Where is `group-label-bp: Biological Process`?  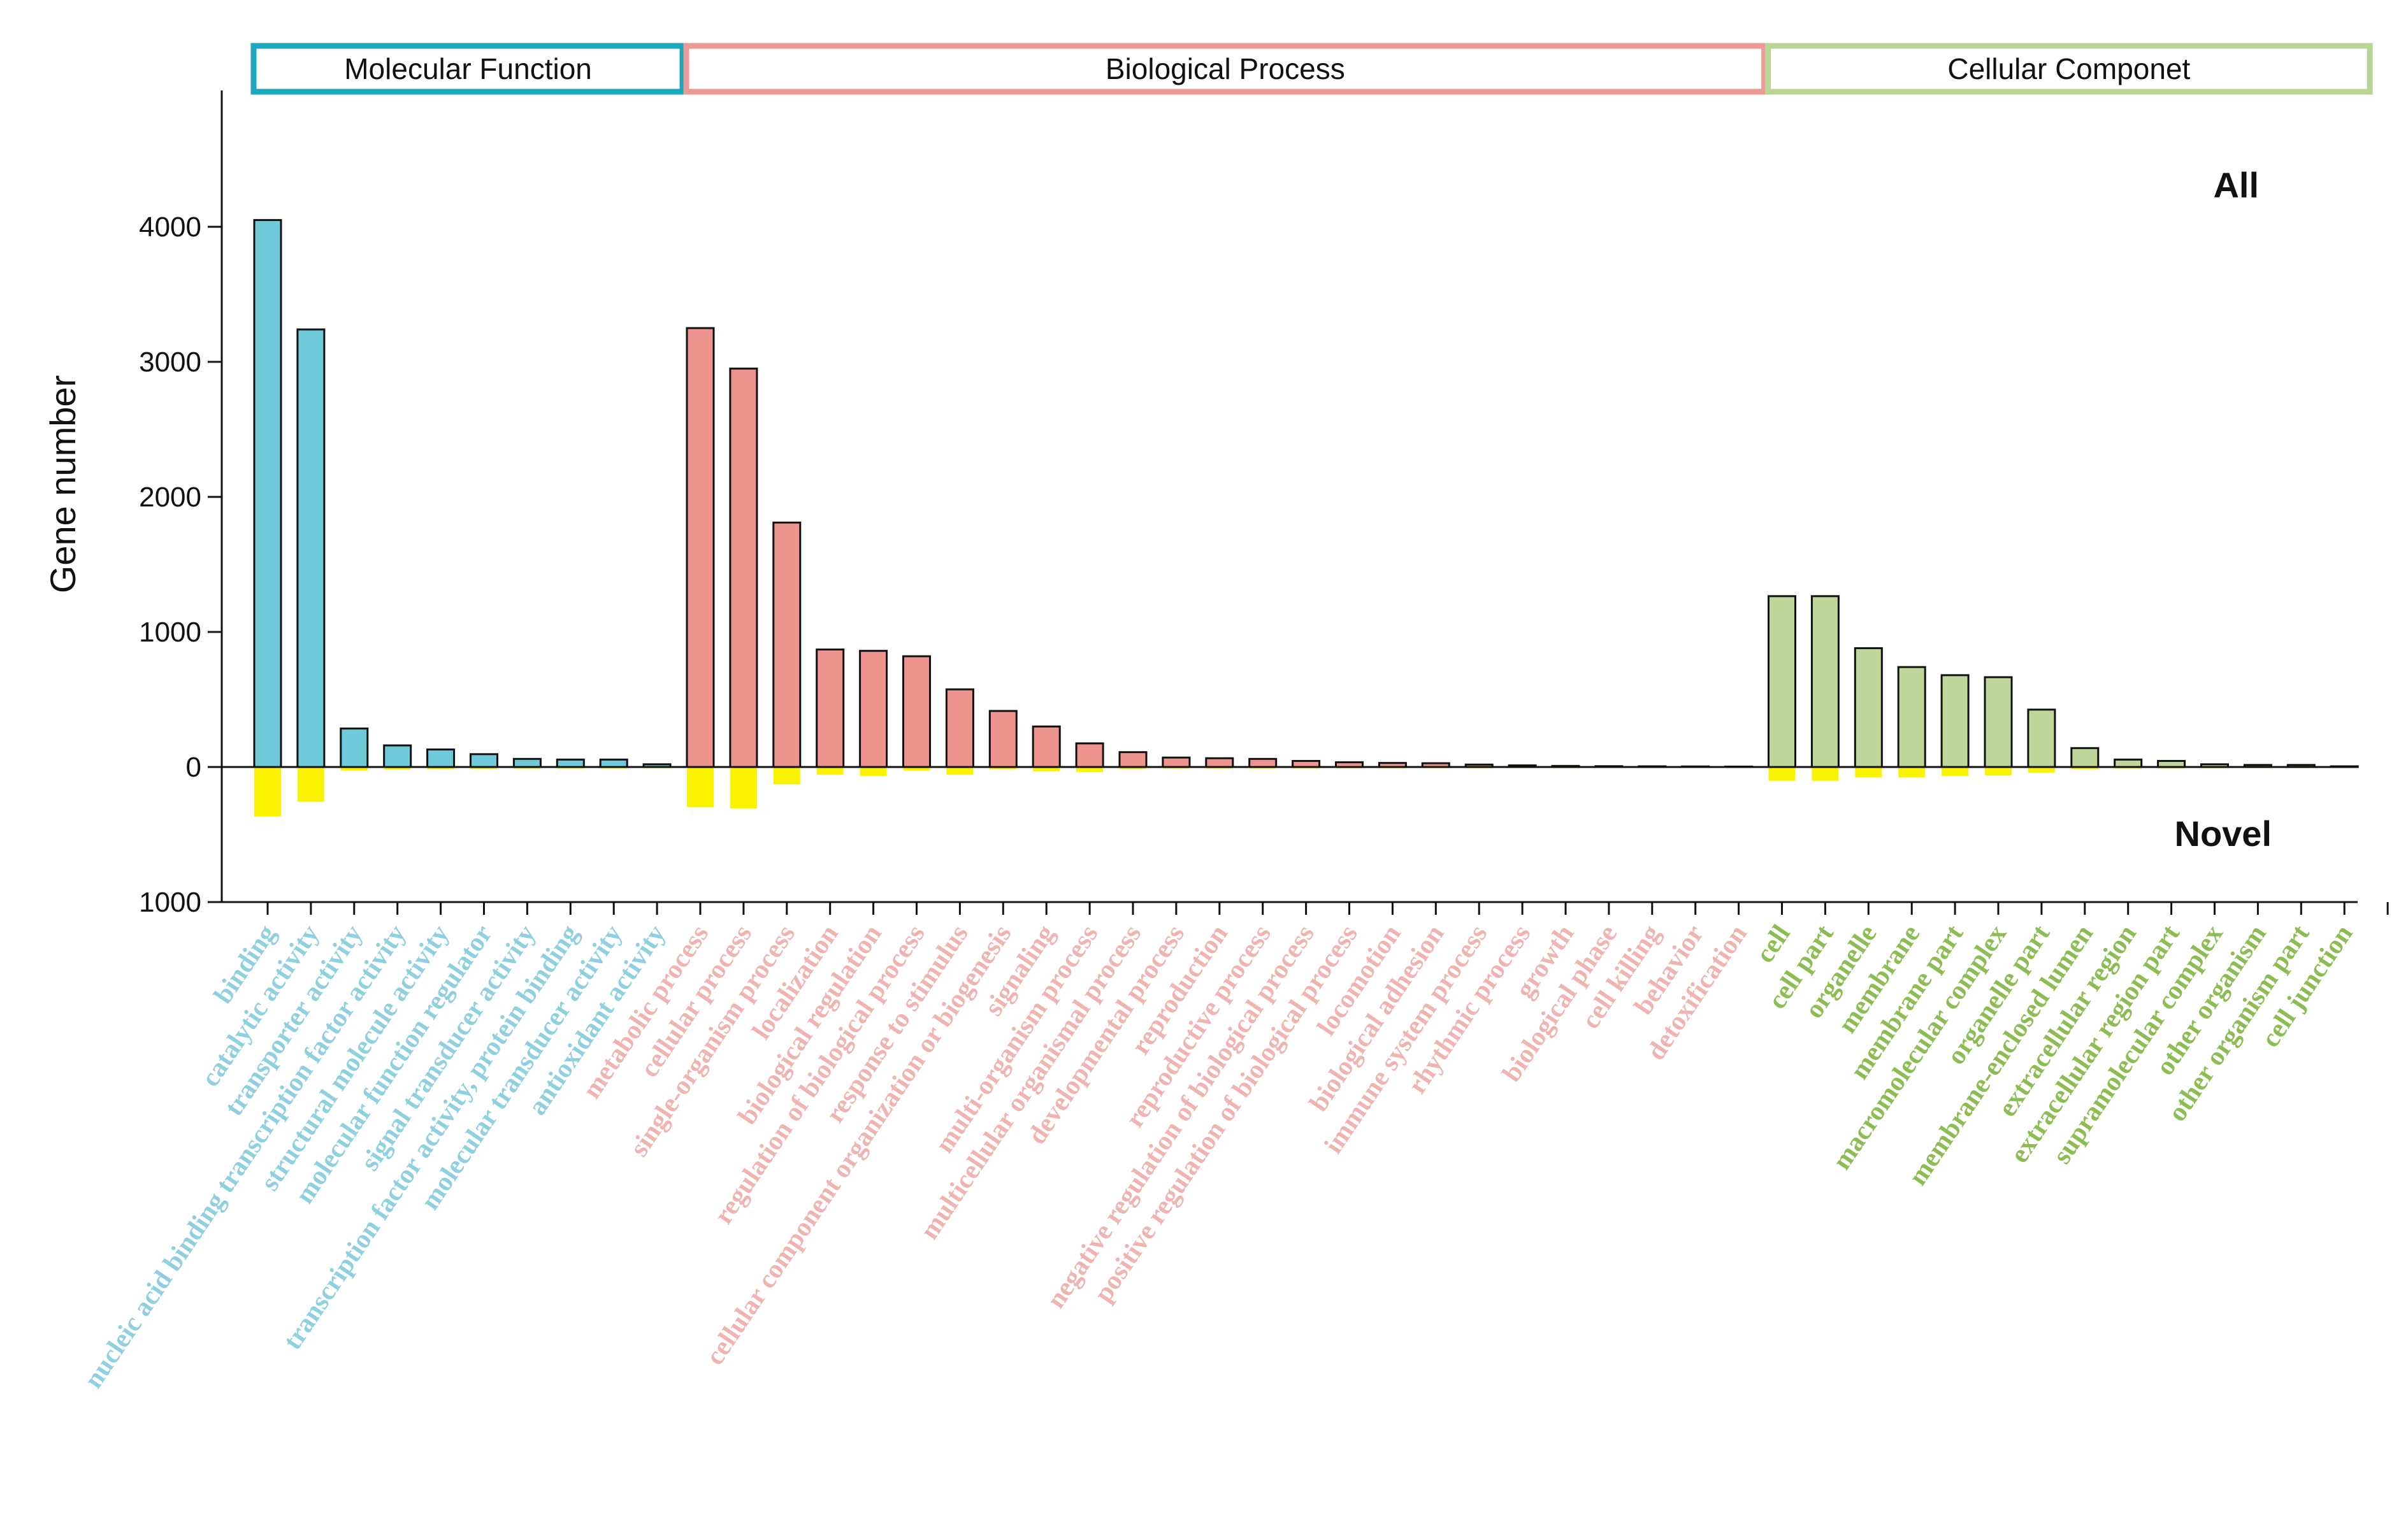 group-label-bp: Biological Process is located at coordinates (1225, 68).